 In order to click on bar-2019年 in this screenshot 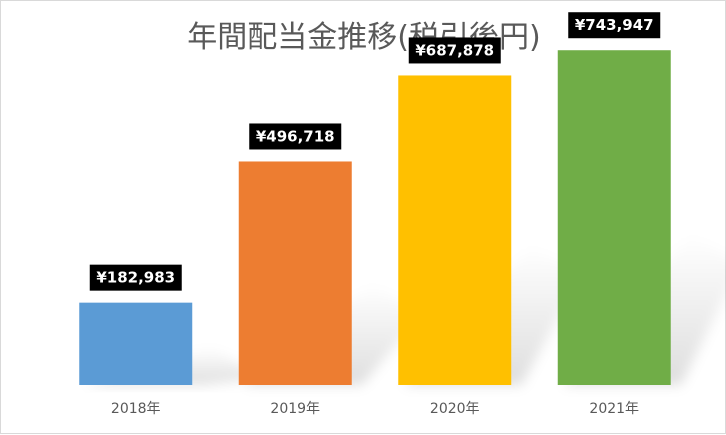, I will do `click(295, 273)`.